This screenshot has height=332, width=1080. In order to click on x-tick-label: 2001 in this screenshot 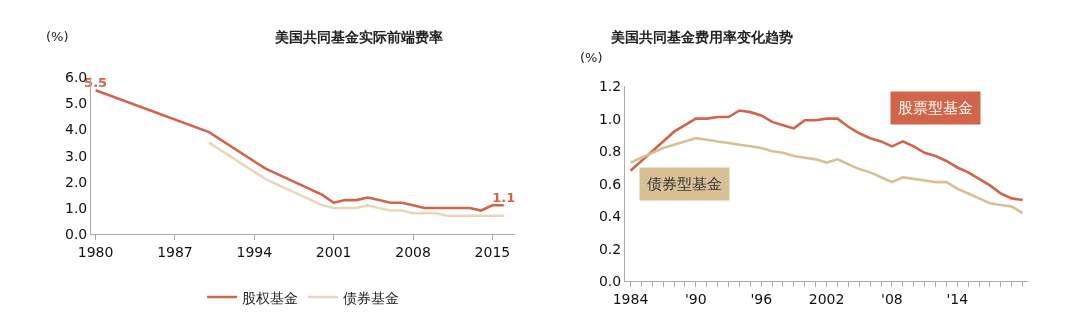, I will do `click(333, 251)`.